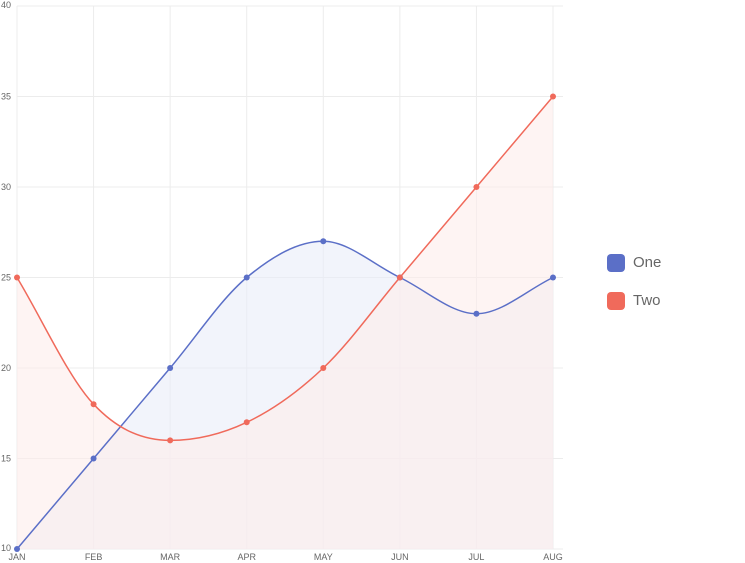 This screenshot has height=563, width=745. What do you see at coordinates (553, 557) in the screenshot?
I see `x-tick-label: AUG` at bounding box center [553, 557].